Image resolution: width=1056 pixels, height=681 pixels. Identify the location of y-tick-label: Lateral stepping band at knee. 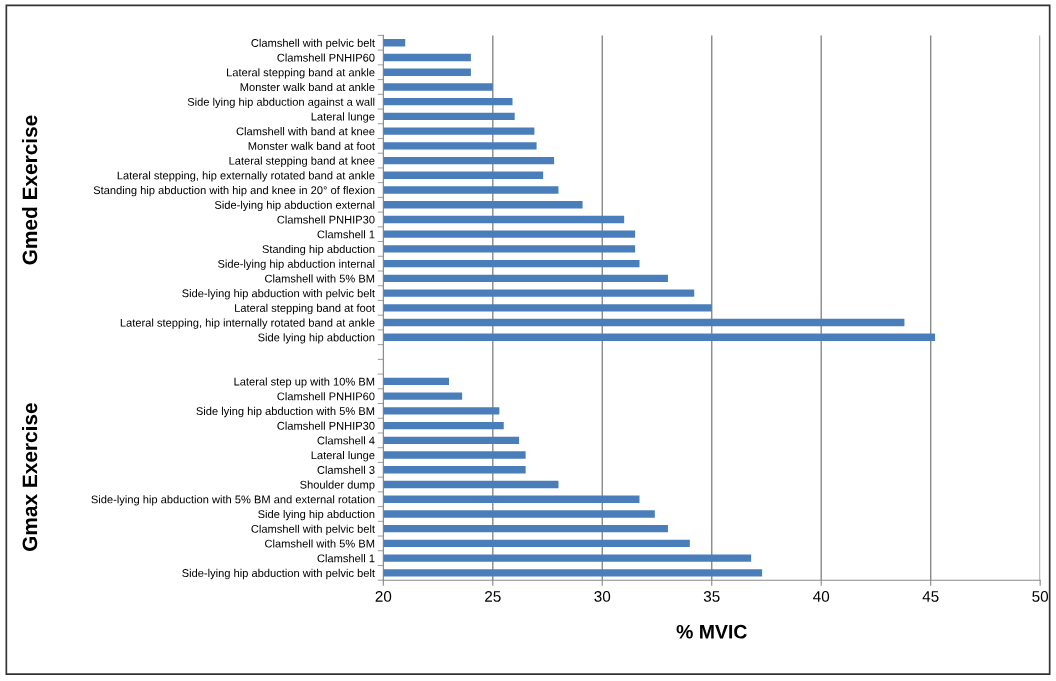
(302, 161).